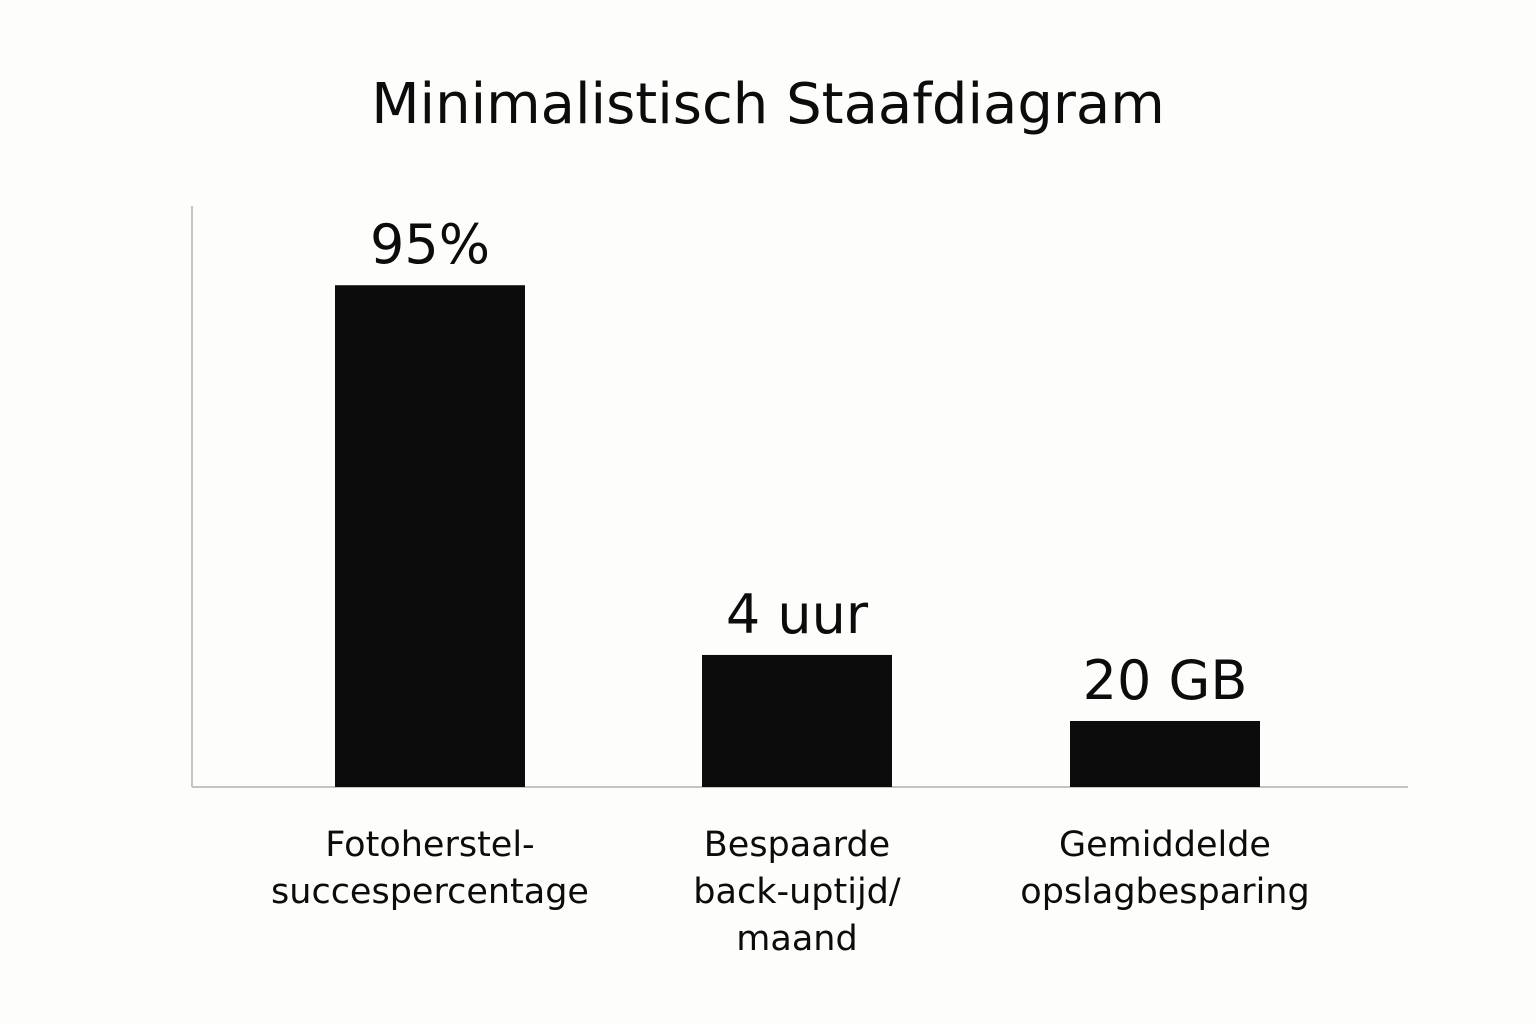 Image resolution: width=1536 pixels, height=1024 pixels. Describe the element at coordinates (1165, 845) in the screenshot. I see `category-label-line: Gemiddelde` at that location.